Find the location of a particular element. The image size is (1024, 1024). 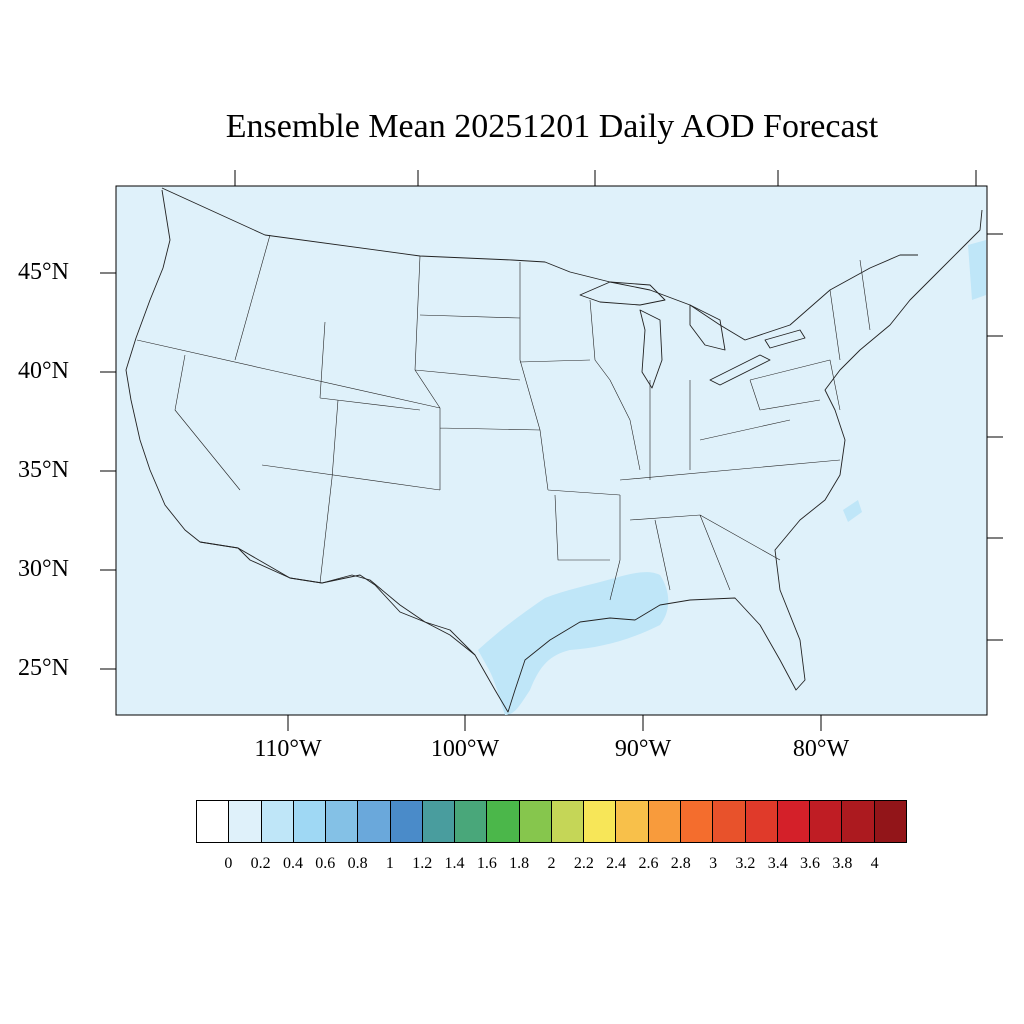

canada-border is located at coordinates (539, 264).